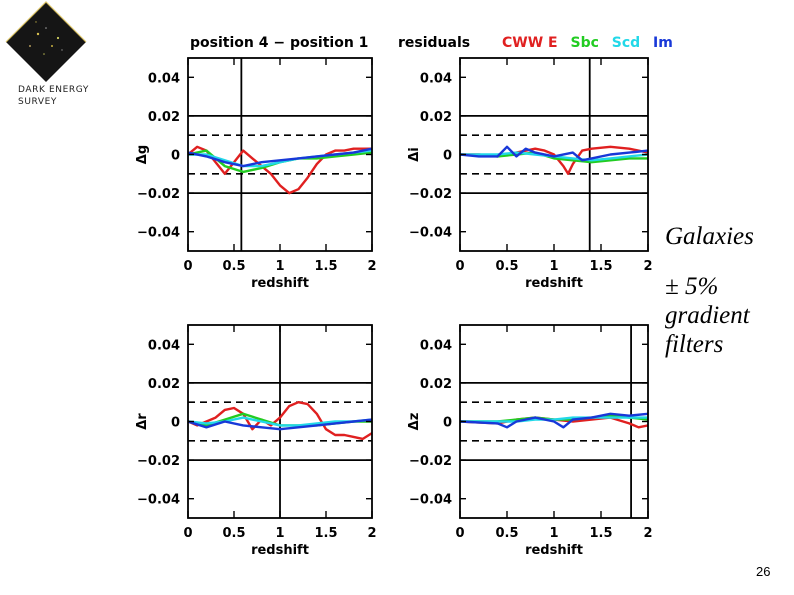  What do you see at coordinates (626, 43) in the screenshot?
I see `legend-entry-2: Scd` at bounding box center [626, 43].